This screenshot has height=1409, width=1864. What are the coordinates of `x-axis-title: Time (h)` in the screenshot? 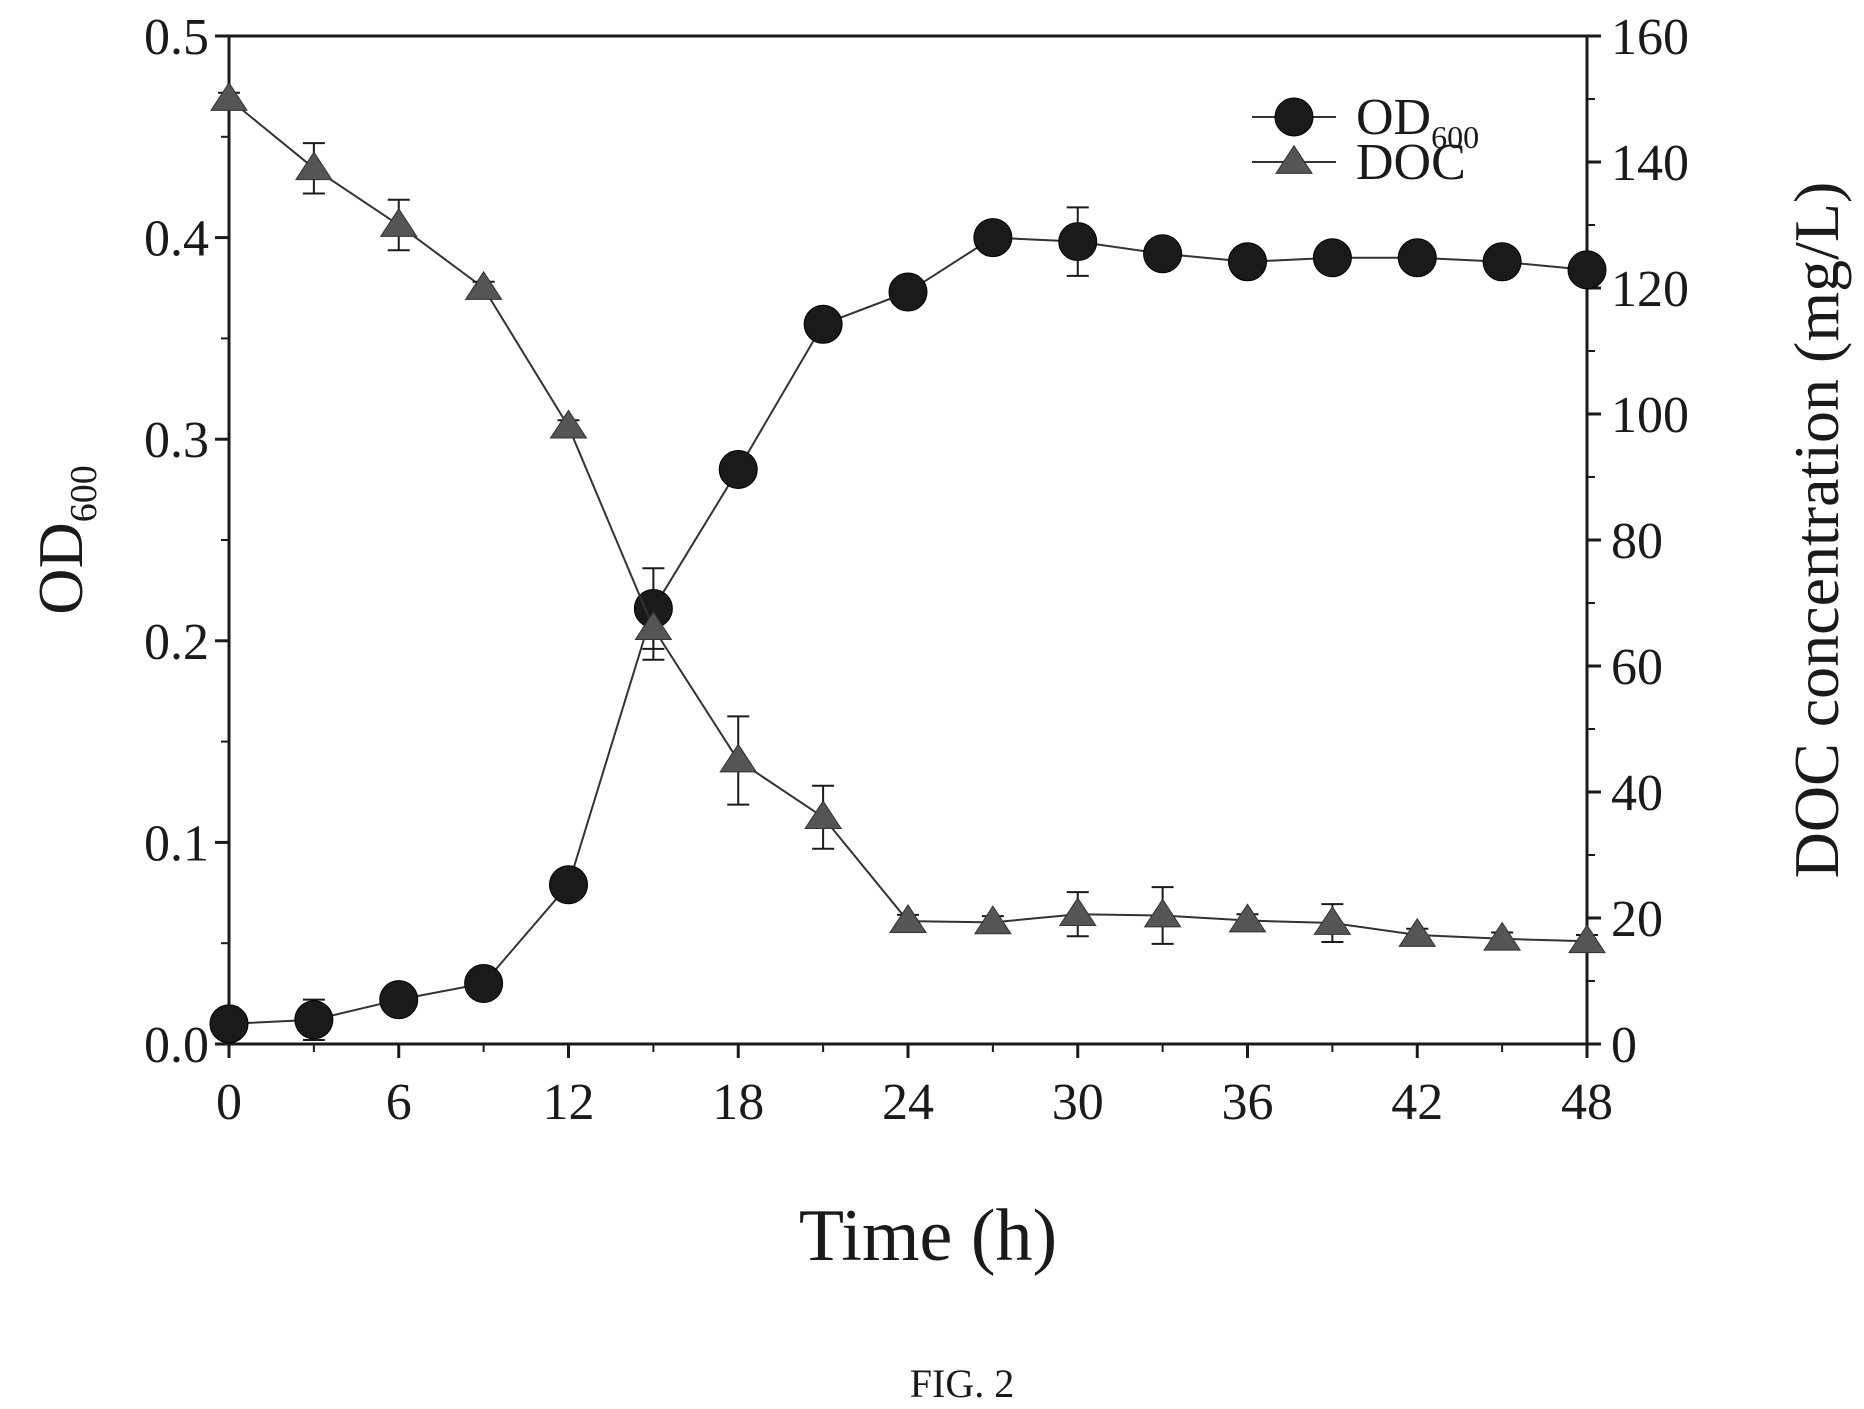 It's located at (928, 1236).